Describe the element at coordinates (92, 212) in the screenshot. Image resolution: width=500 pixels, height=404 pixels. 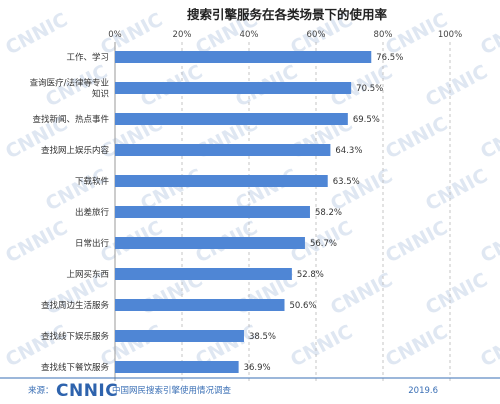
I see `category-label: 出差旅行` at that location.